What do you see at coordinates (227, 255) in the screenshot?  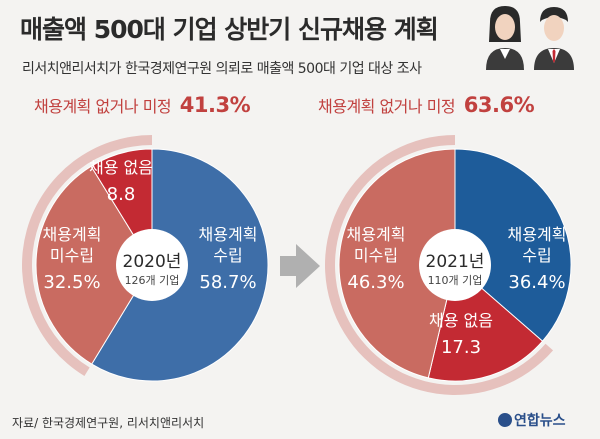 I see `pie-0-slice-0-name-1: 수립` at bounding box center [227, 255].